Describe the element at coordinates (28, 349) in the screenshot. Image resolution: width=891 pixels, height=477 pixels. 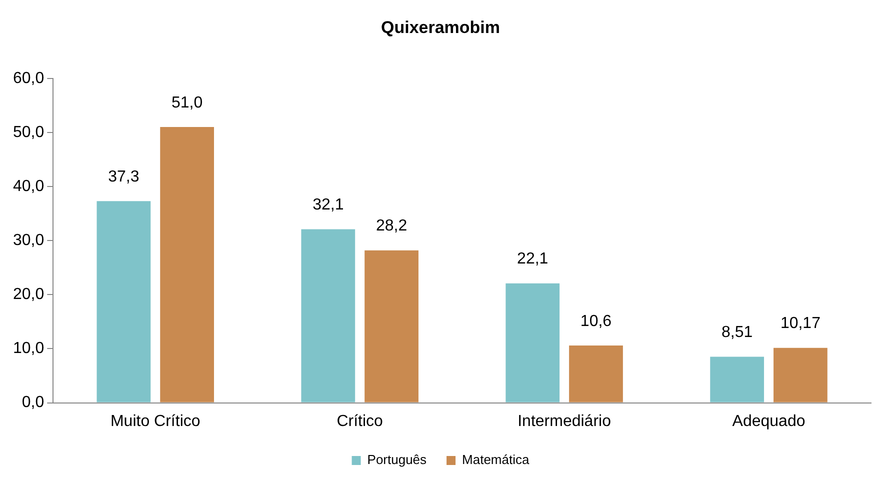
I see `y-tick-label: 10,0` at that location.